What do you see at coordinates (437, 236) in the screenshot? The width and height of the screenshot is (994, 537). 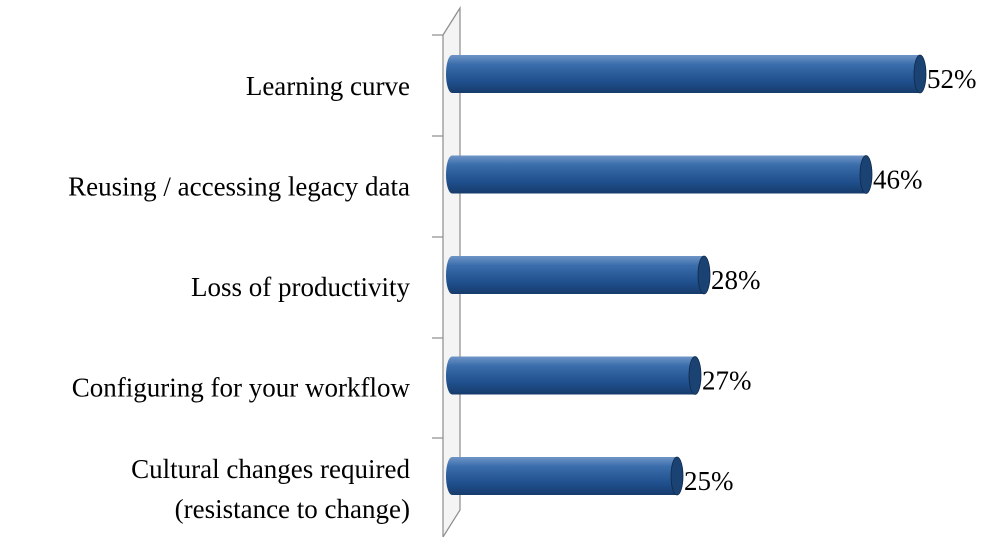 I see `category-ticks` at bounding box center [437, 236].